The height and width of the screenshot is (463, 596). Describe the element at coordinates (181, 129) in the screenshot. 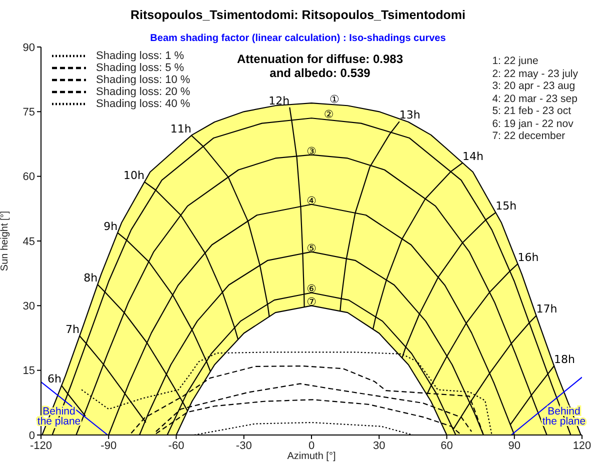

I see `annotation: 11h` at that location.